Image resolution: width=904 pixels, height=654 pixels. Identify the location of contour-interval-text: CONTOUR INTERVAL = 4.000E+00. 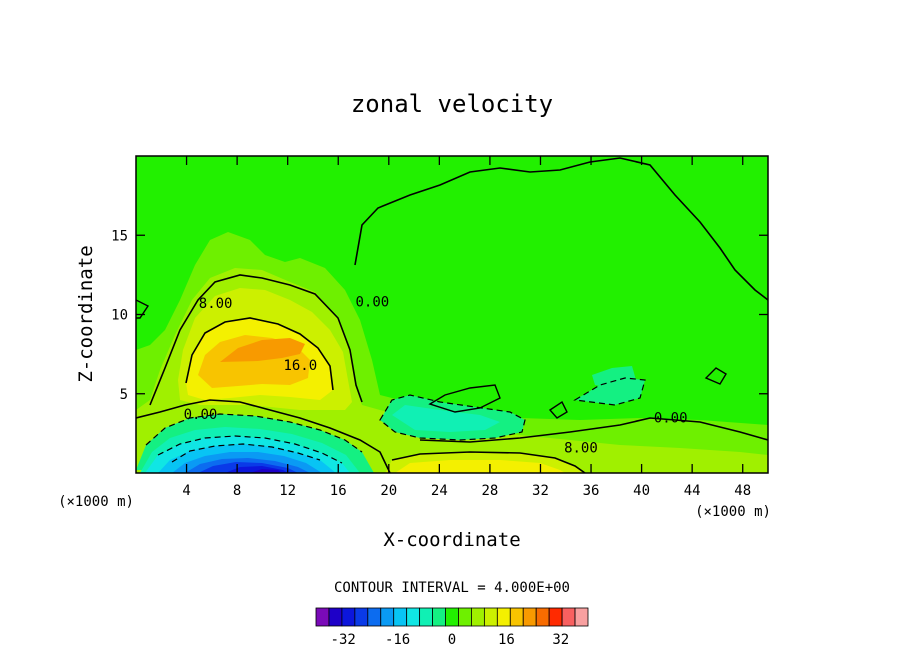
(452, 588).